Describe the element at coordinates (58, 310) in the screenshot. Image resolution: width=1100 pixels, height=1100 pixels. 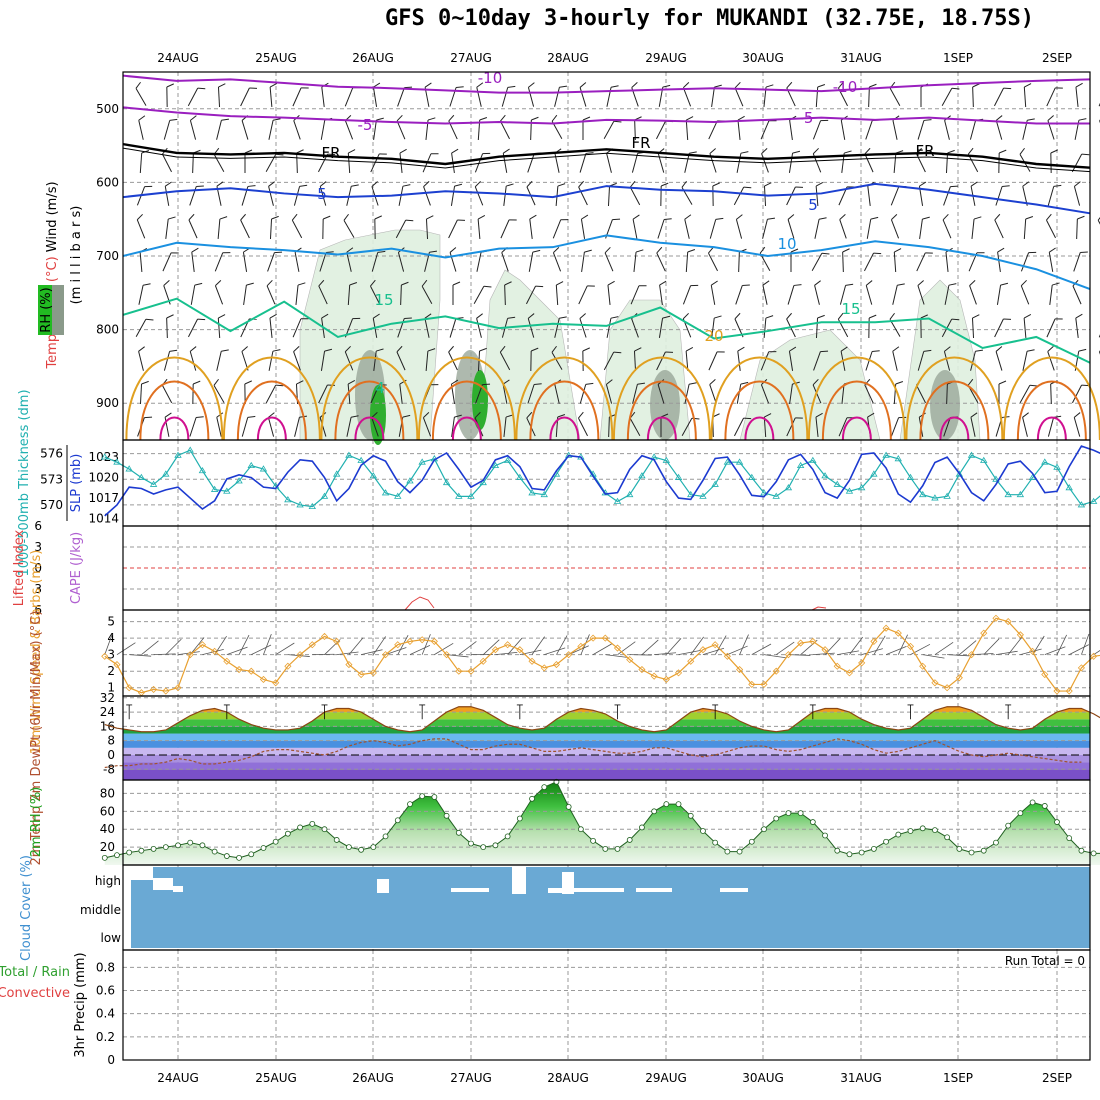
I see `rh-legend-swatch` at that location.